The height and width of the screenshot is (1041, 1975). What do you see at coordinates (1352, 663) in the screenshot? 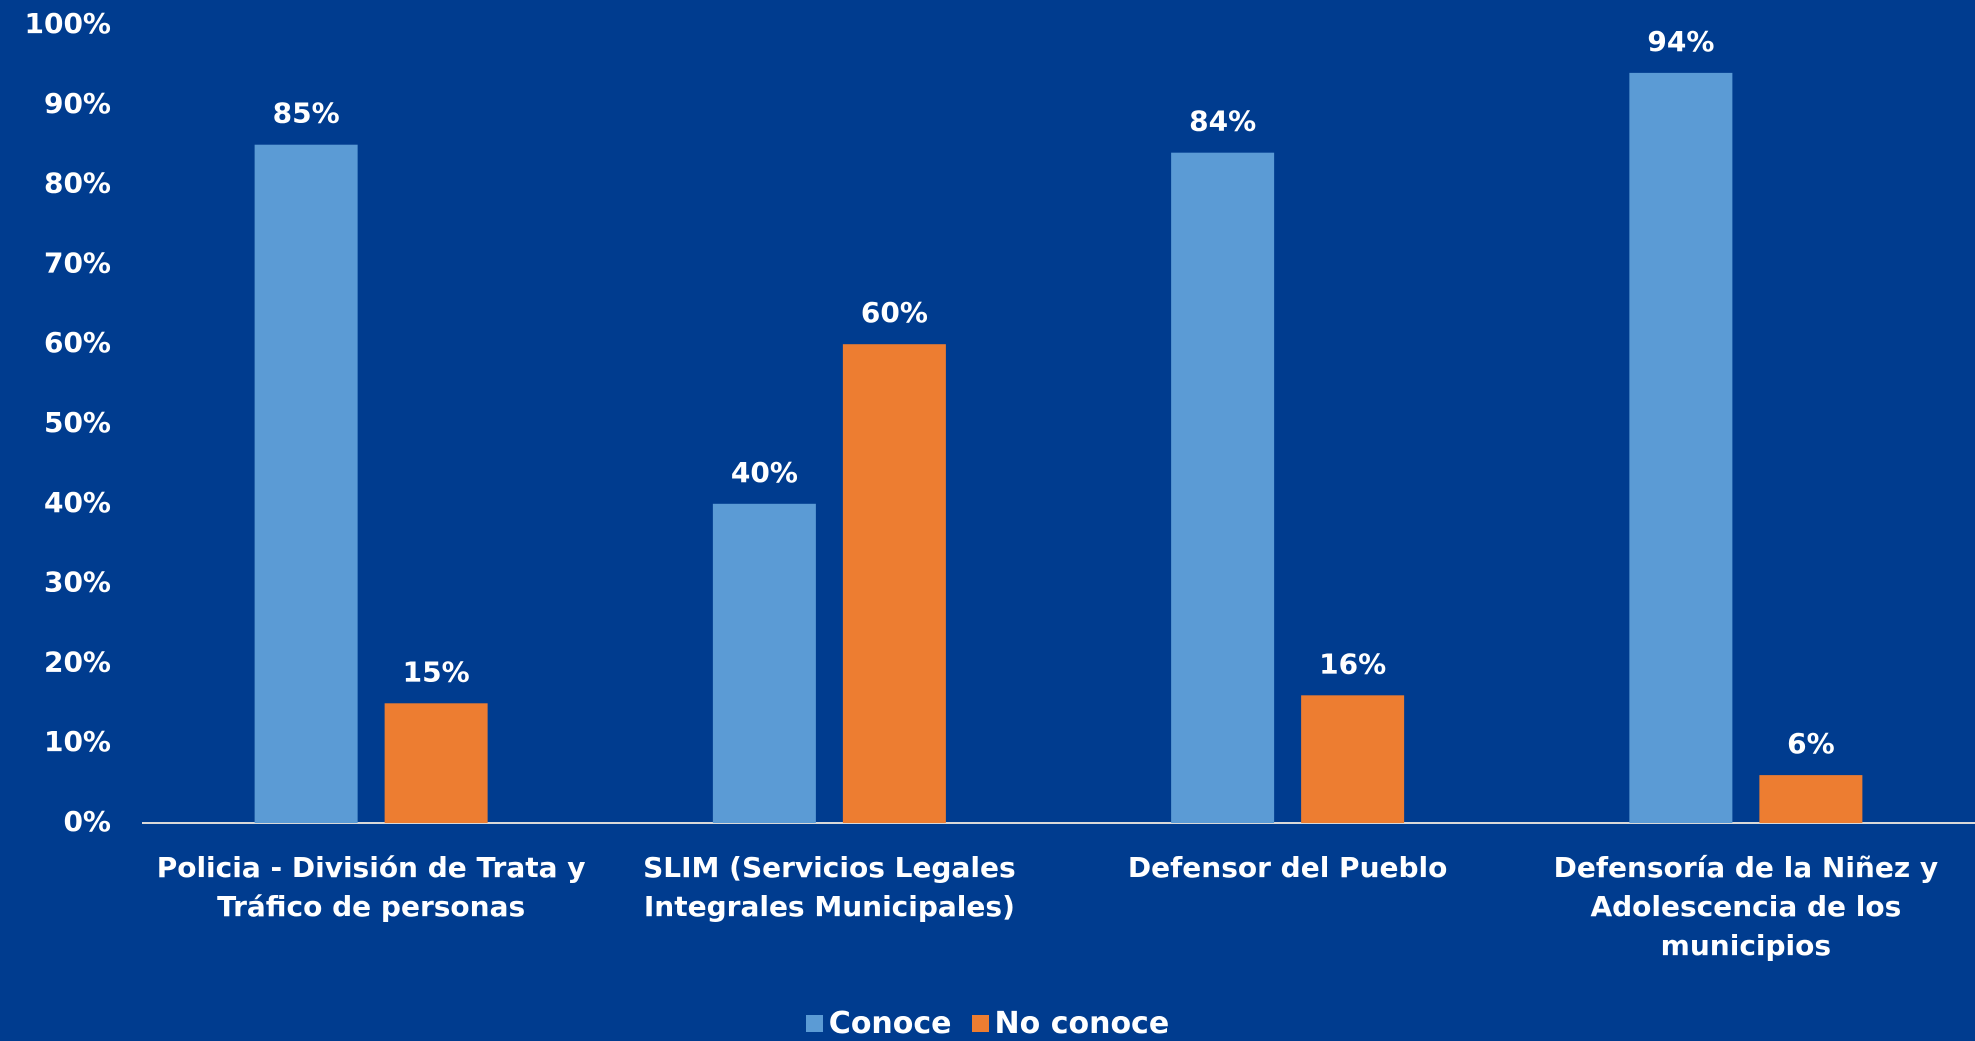
I see `data-label: 16%` at bounding box center [1352, 663].